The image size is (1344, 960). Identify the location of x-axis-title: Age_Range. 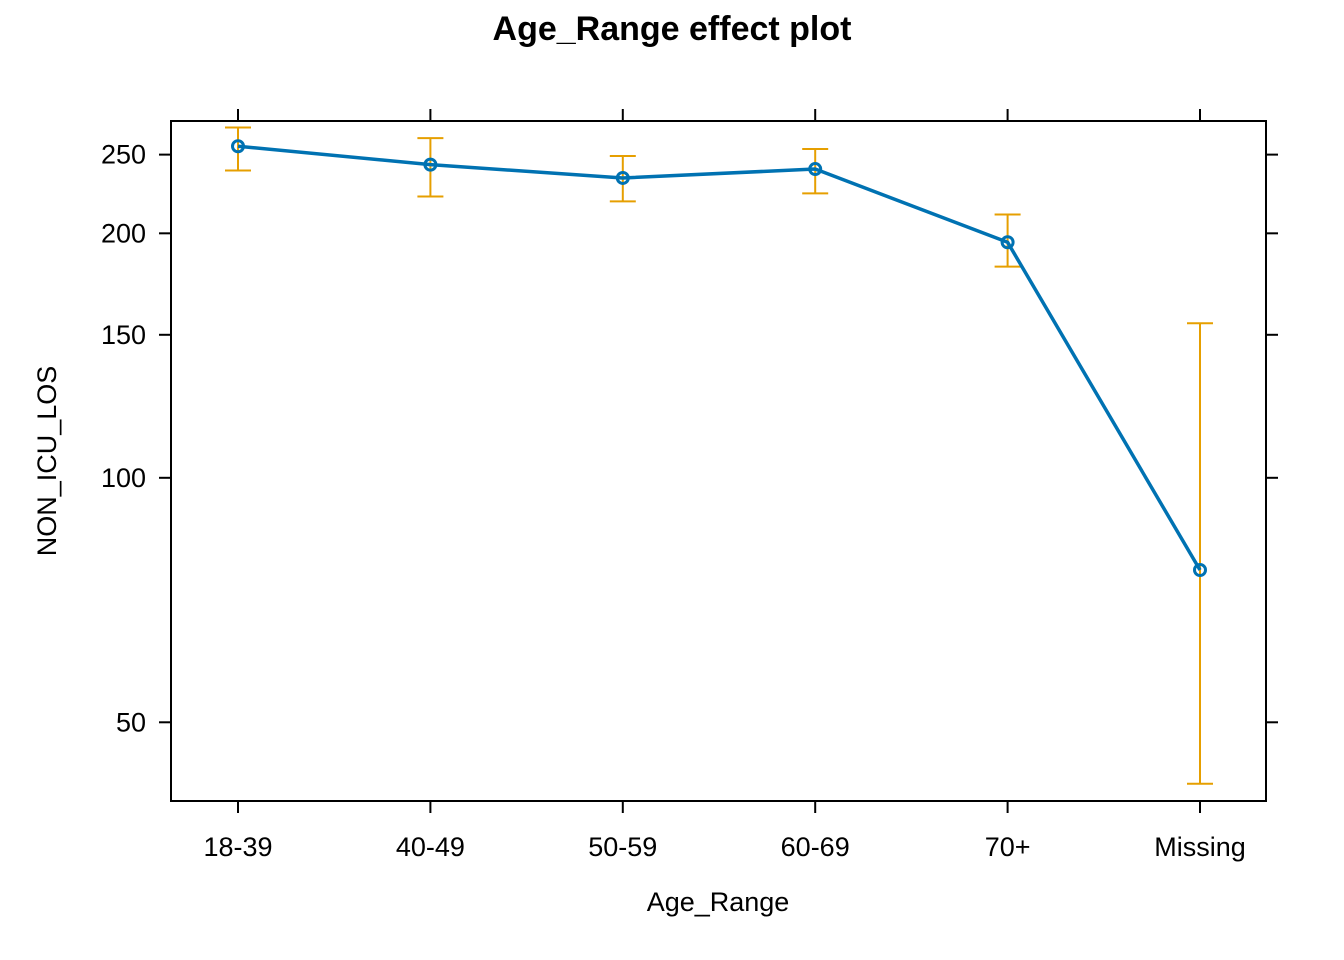
(718, 902).